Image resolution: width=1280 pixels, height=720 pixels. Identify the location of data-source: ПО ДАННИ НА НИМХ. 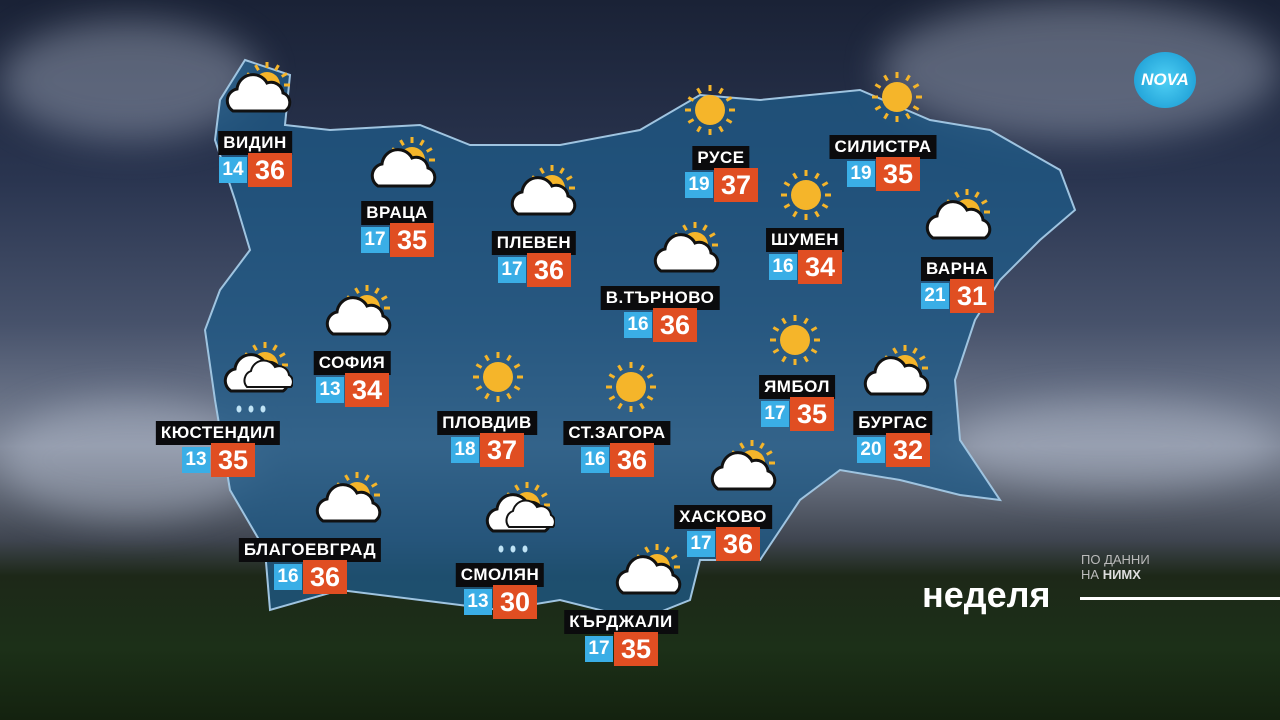
(1115, 567).